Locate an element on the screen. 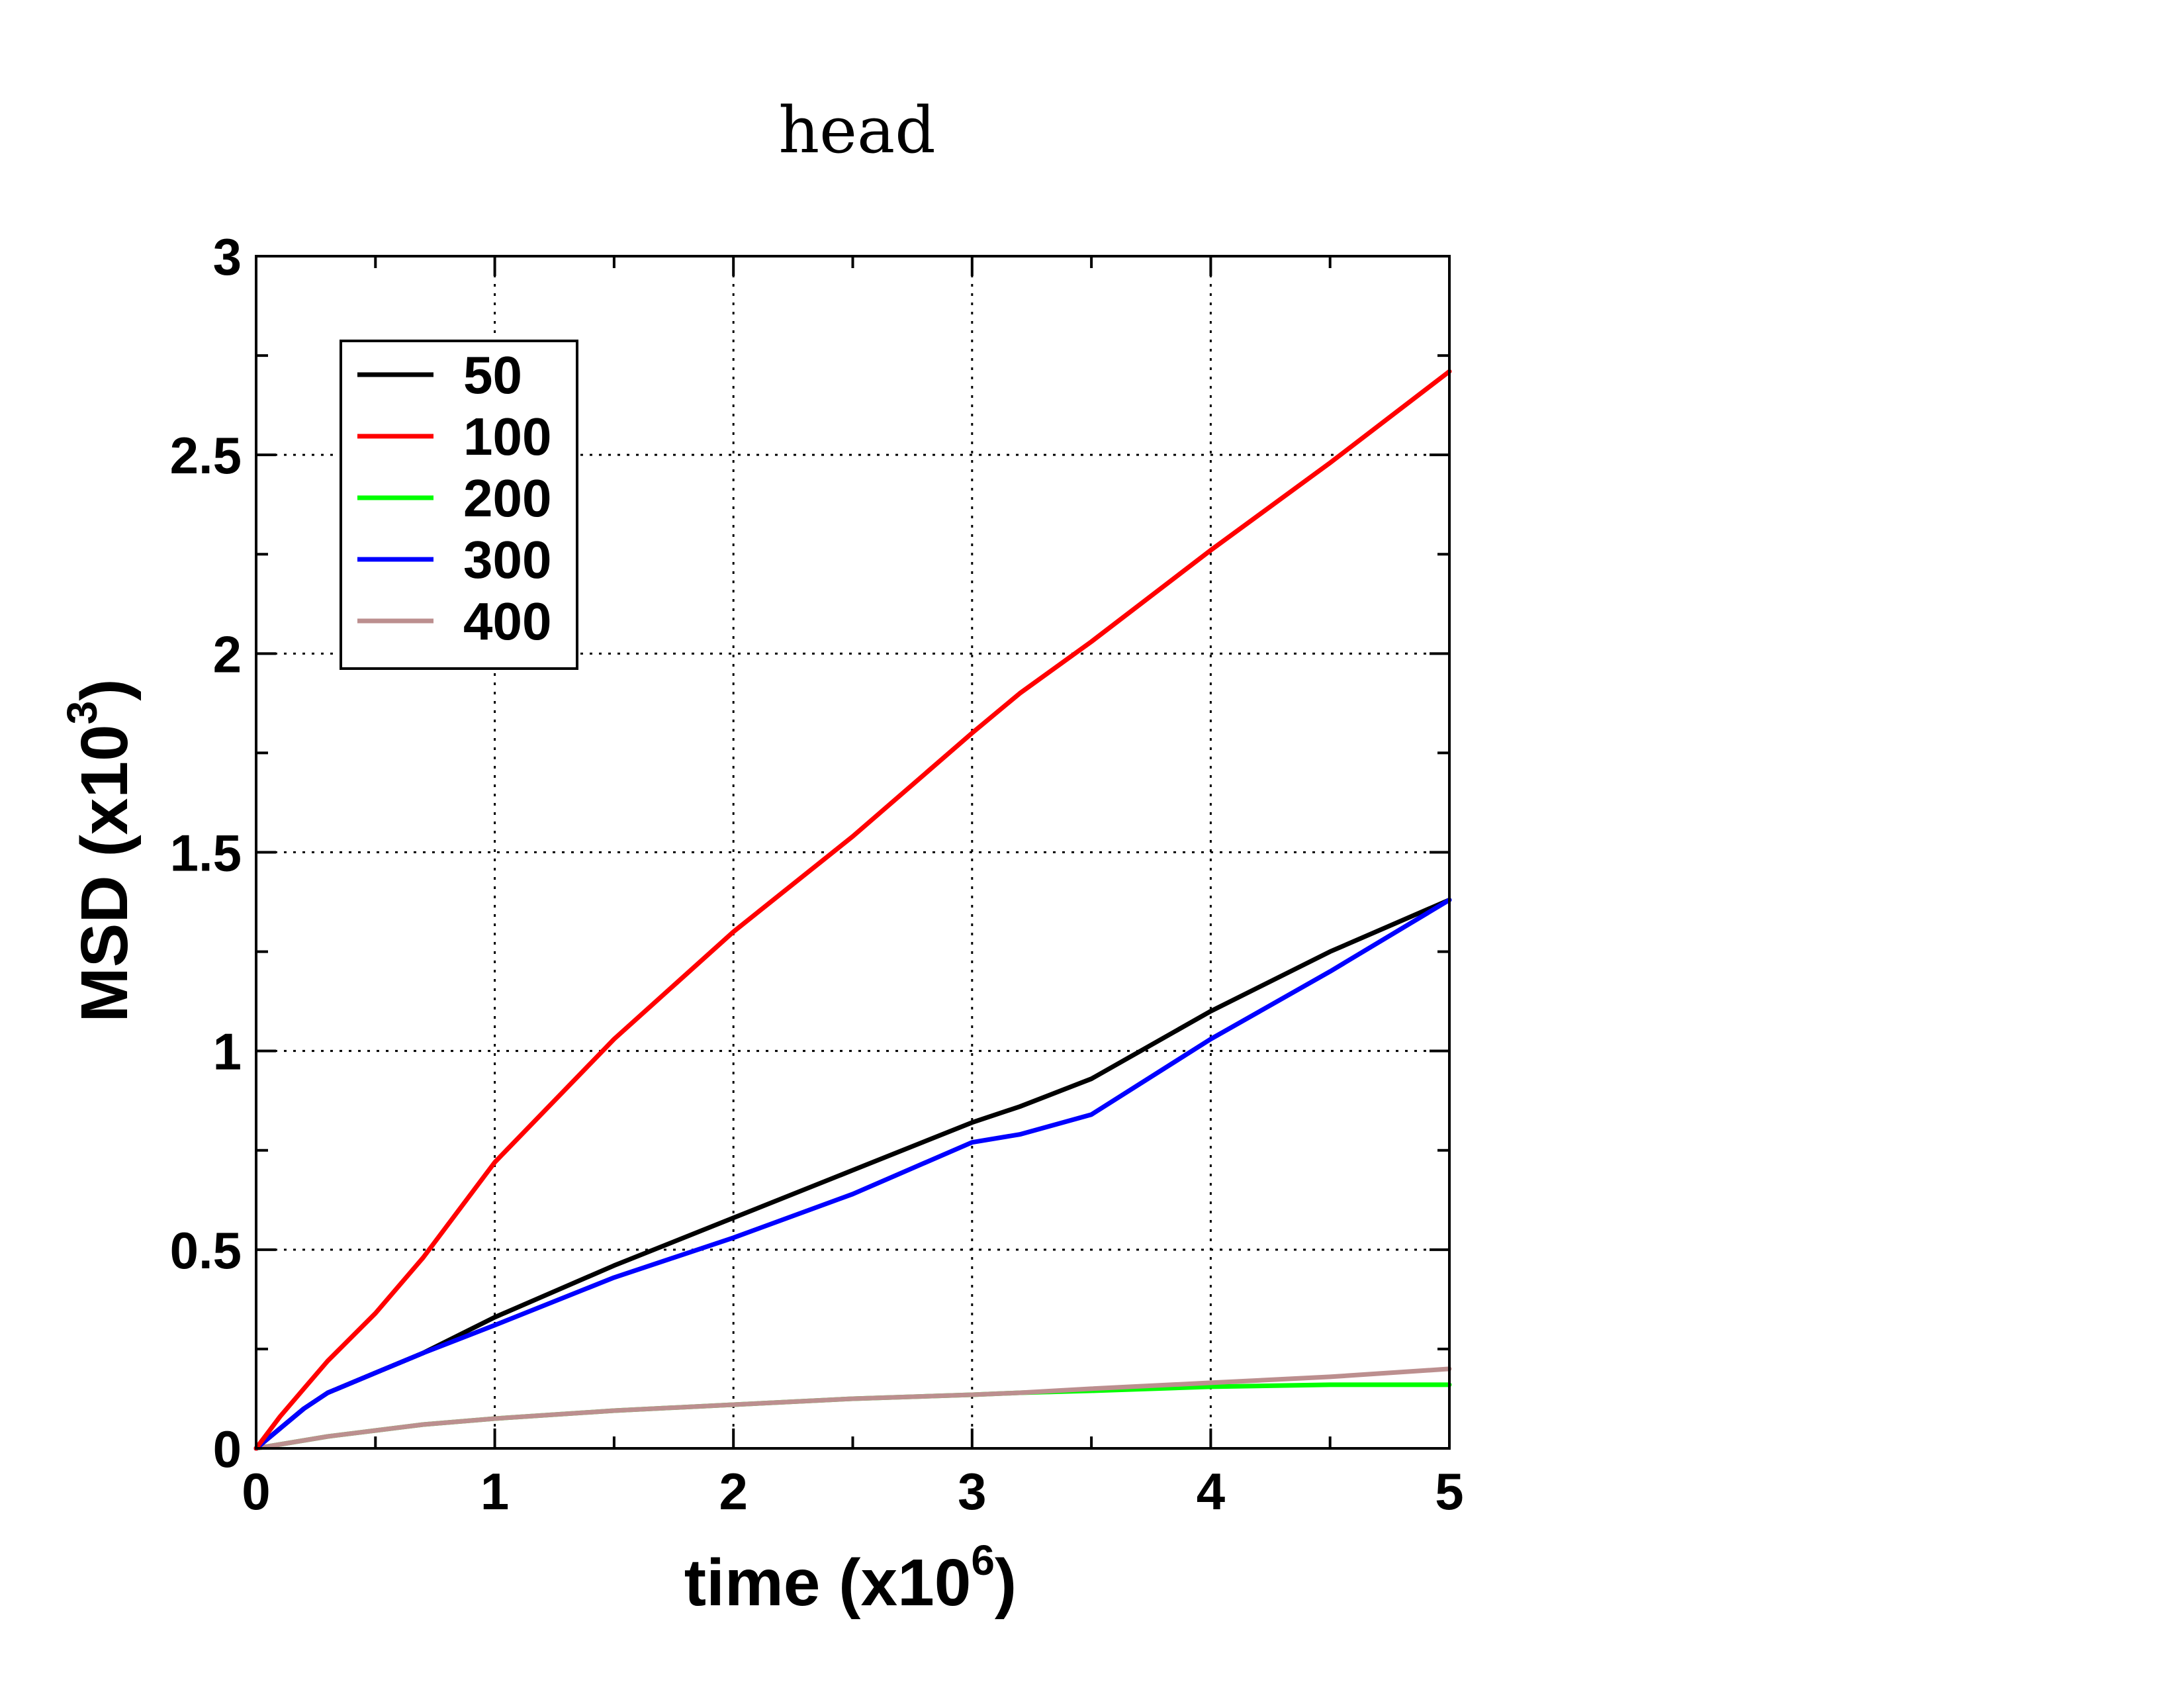  legend-label-50: 50 is located at coordinates (493, 375).